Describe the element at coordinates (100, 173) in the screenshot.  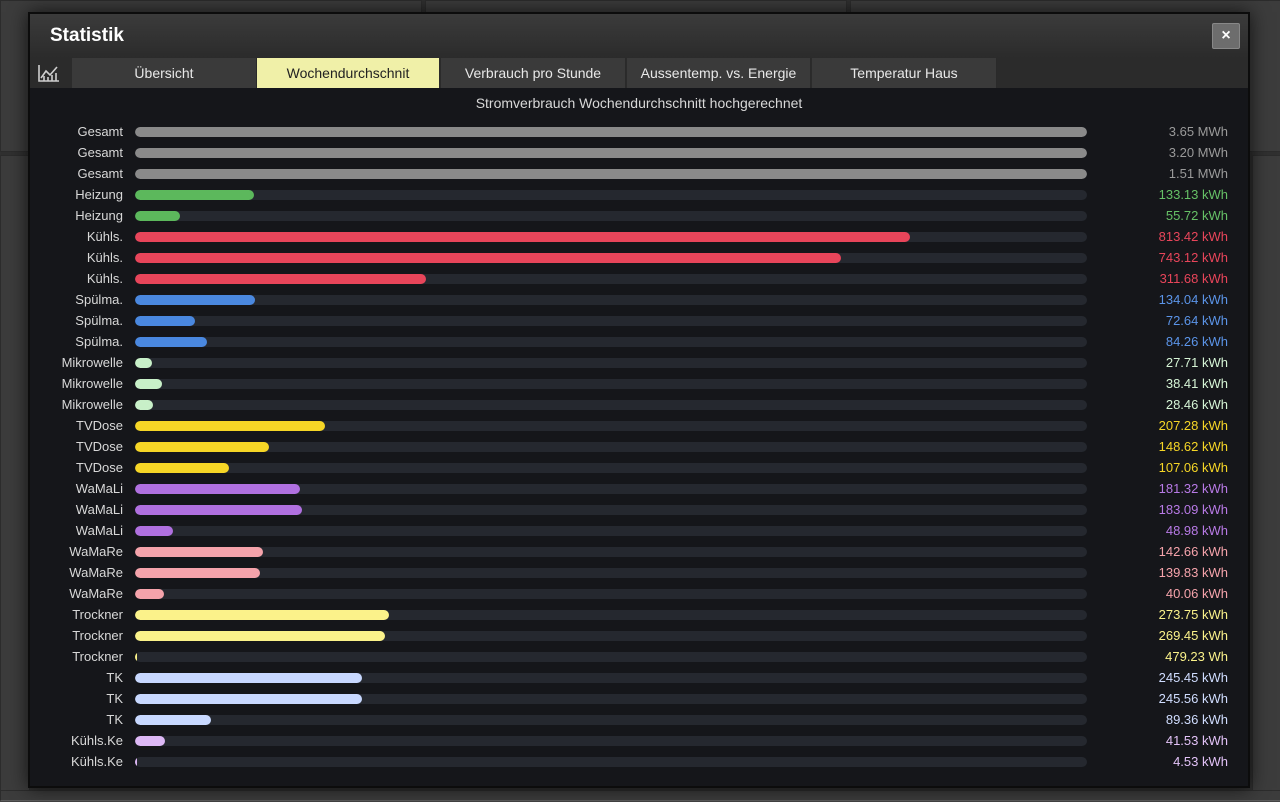
I see `bar-label: Gesamt` at that location.